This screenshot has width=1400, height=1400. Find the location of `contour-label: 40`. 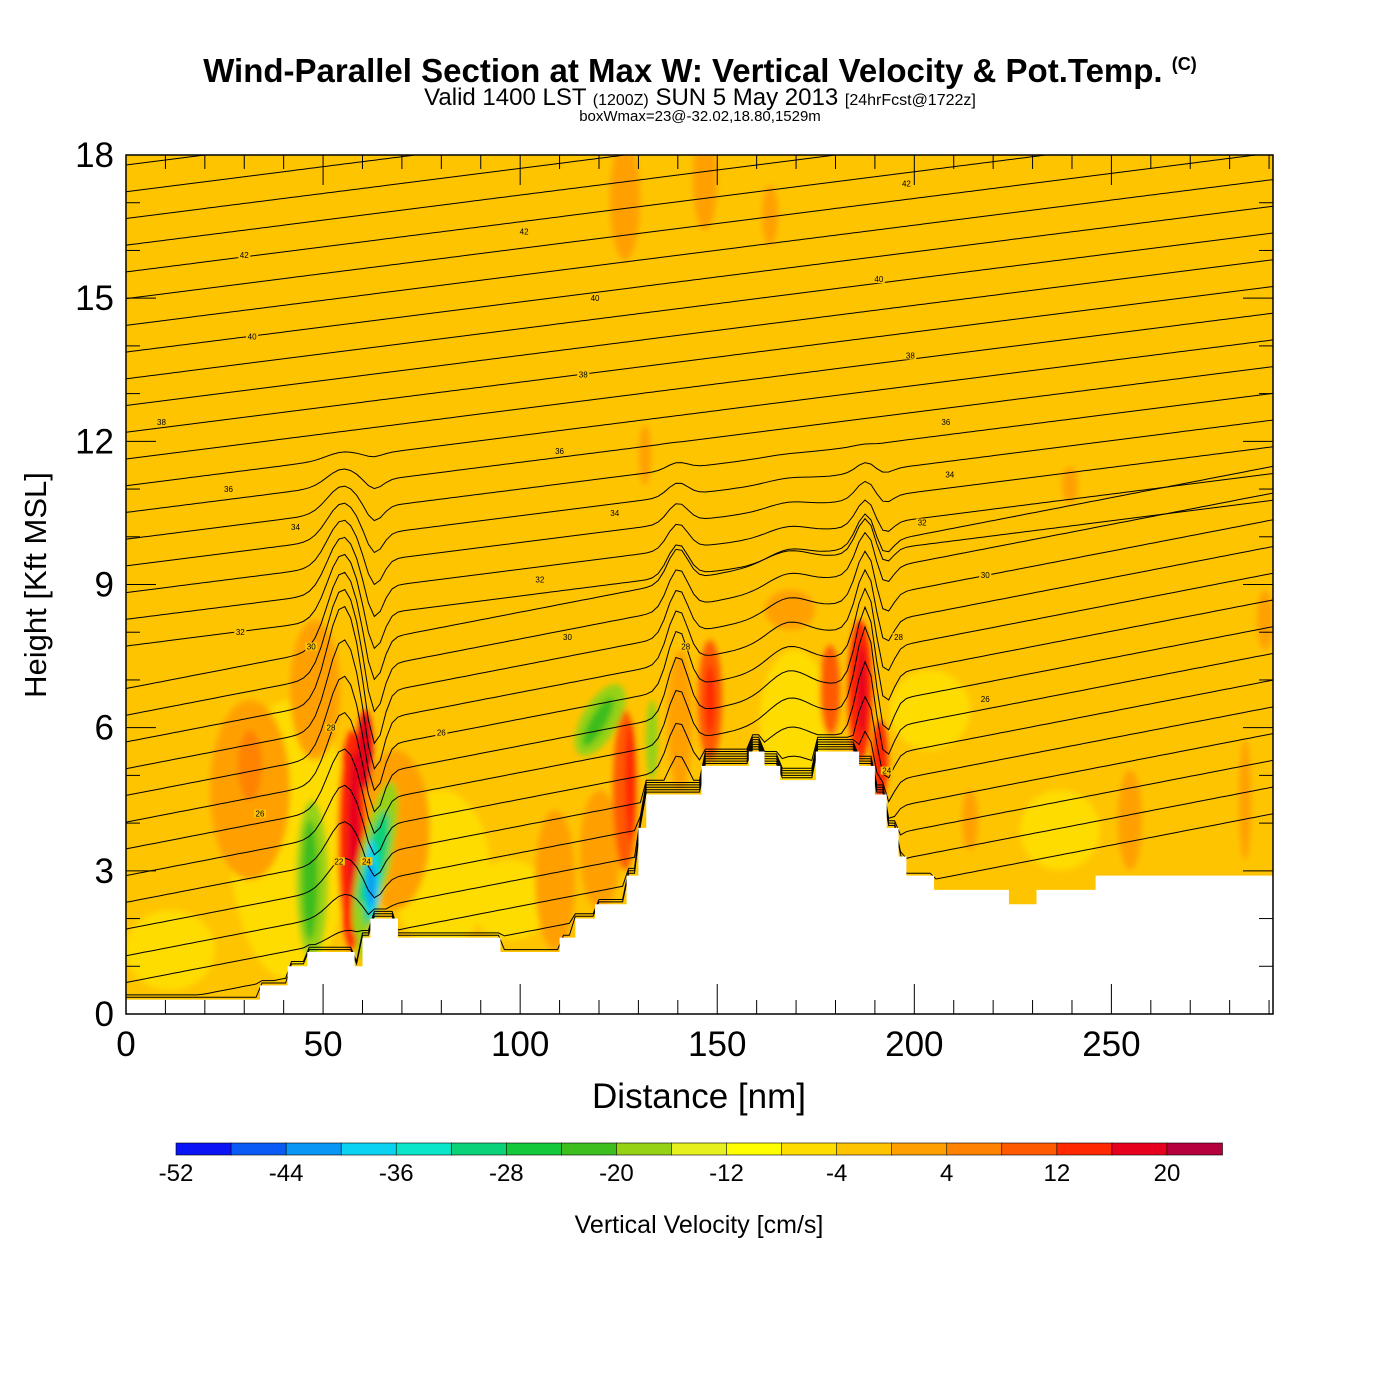

contour-label: 40 is located at coordinates (252, 336).